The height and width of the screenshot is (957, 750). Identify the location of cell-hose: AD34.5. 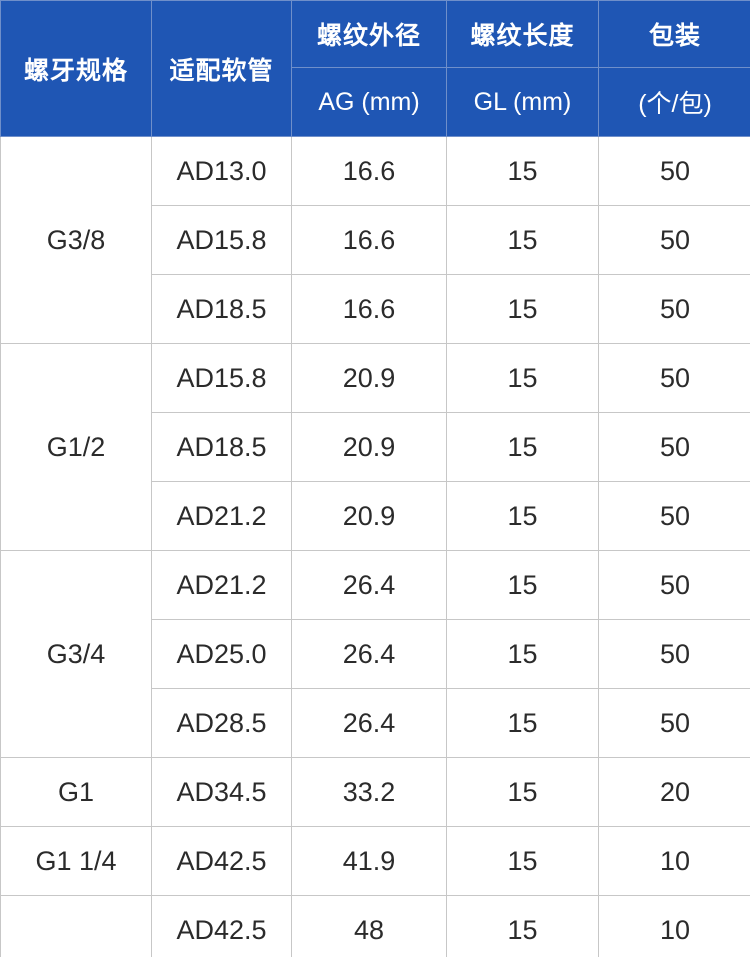
(221, 792).